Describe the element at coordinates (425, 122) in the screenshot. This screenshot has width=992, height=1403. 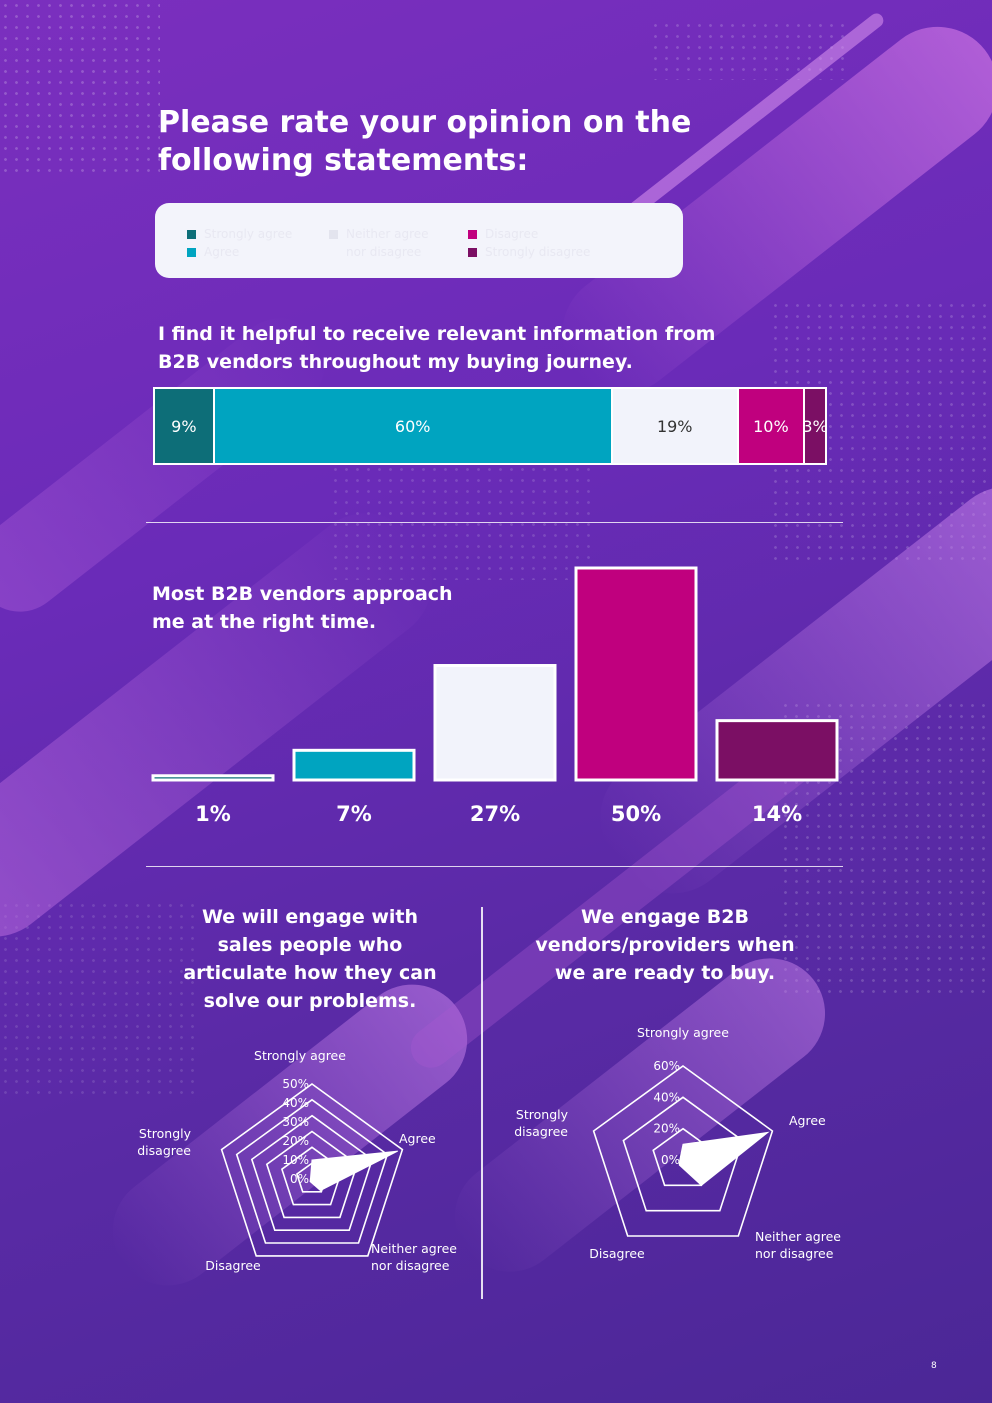
I see `page-title-line-1: Please rate your opinion on the` at that location.